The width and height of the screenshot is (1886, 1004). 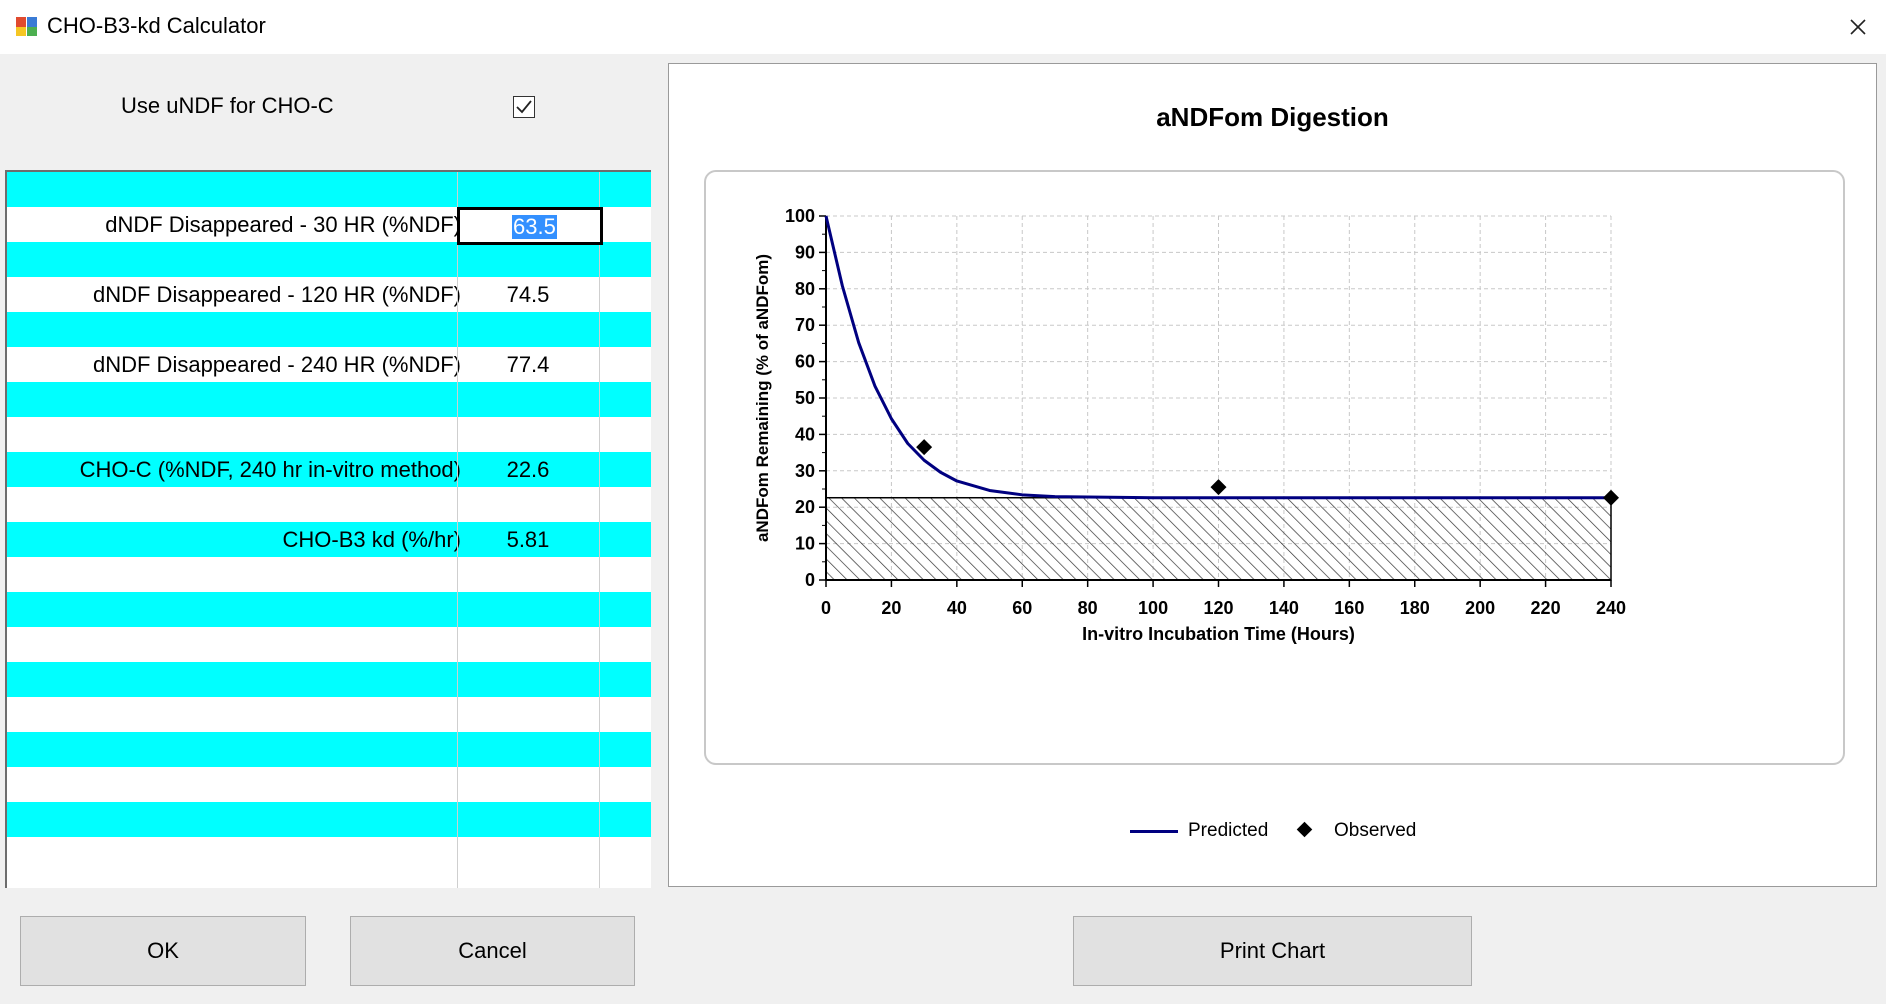 I want to click on close-button, so click(x=1858, y=27).